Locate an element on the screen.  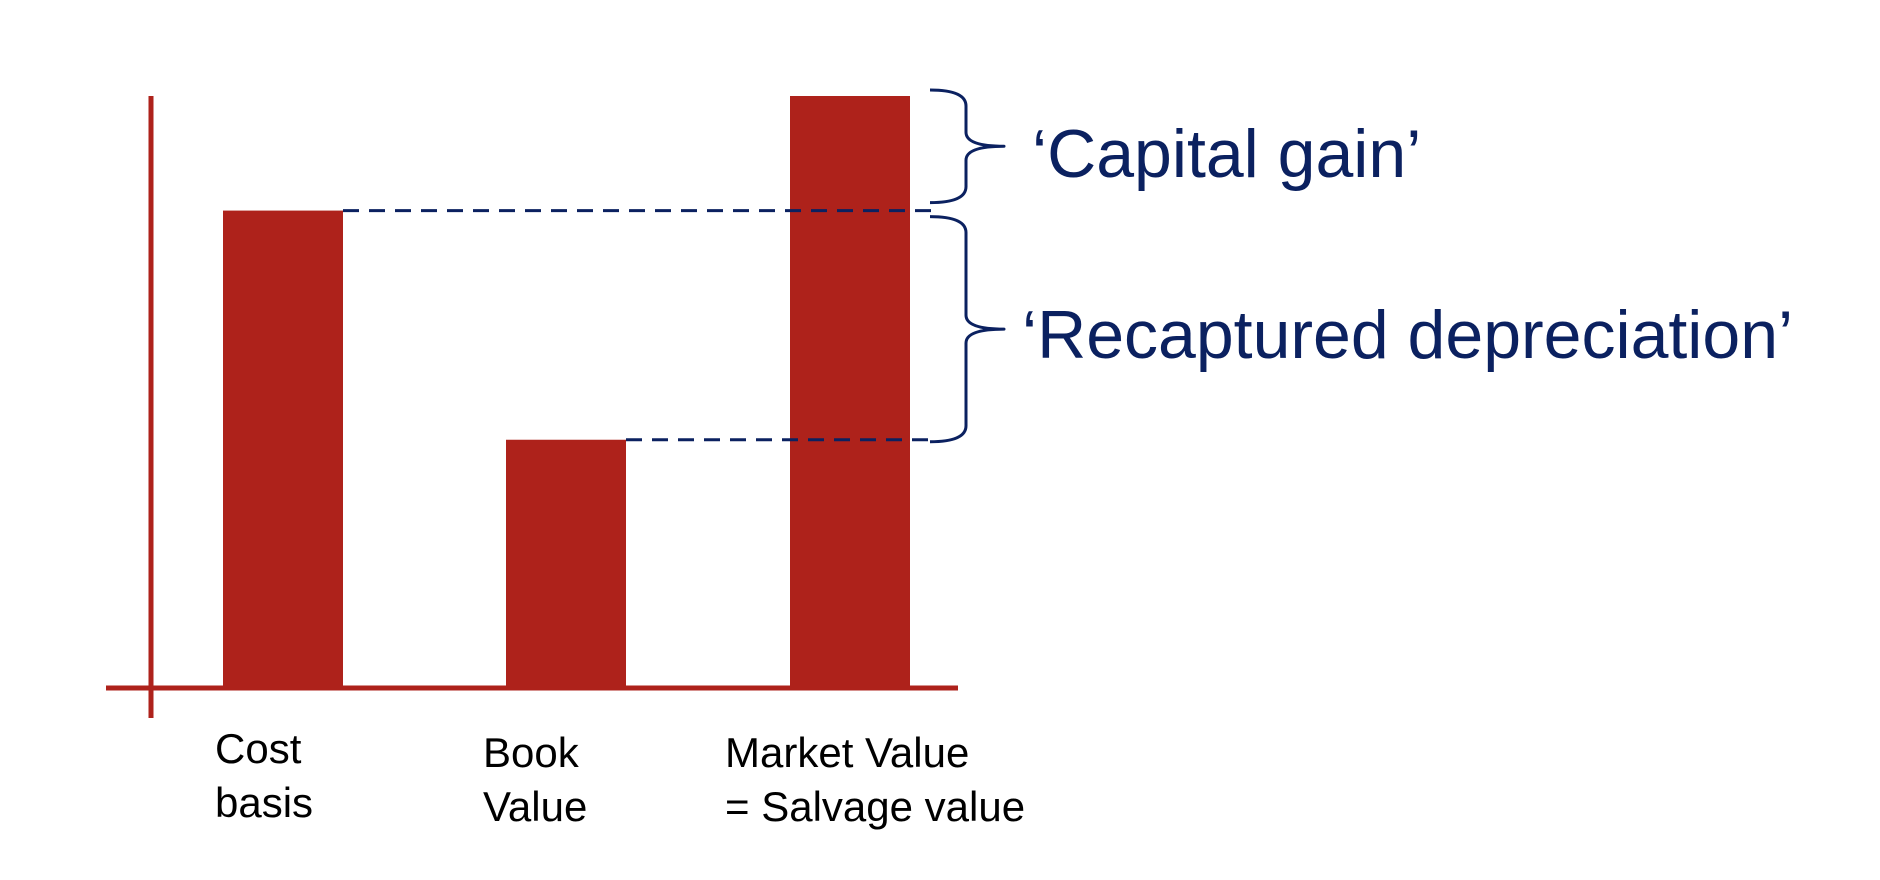
category-label-book-value-line1: Book is located at coordinates (531, 752).